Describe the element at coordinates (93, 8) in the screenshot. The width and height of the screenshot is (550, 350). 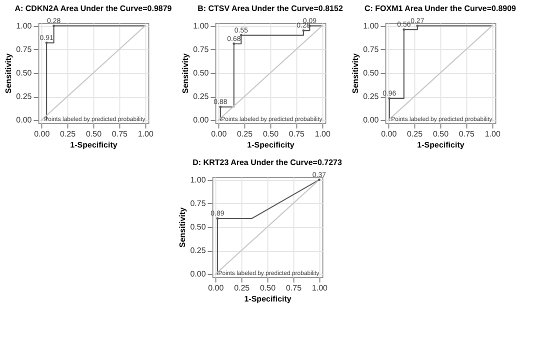
I see `chart-title: A: CDKN2A Area Under the Curve=0.9879` at that location.